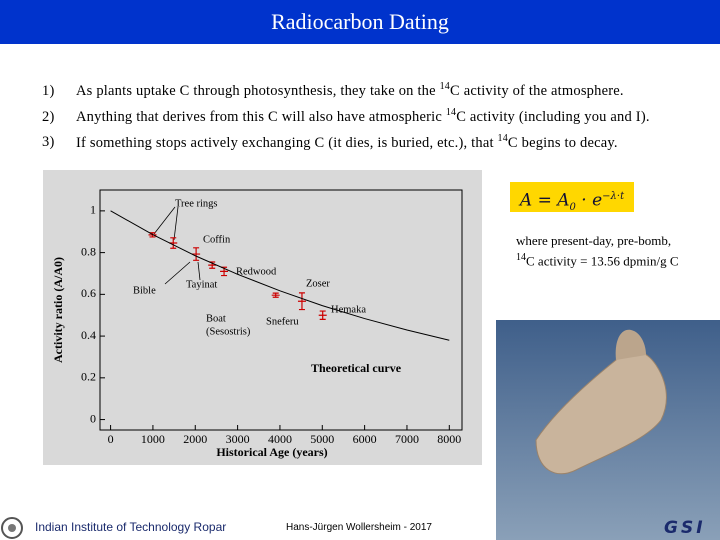 The width and height of the screenshot is (720, 540). I want to click on bullet-marker: 3), so click(48, 142).